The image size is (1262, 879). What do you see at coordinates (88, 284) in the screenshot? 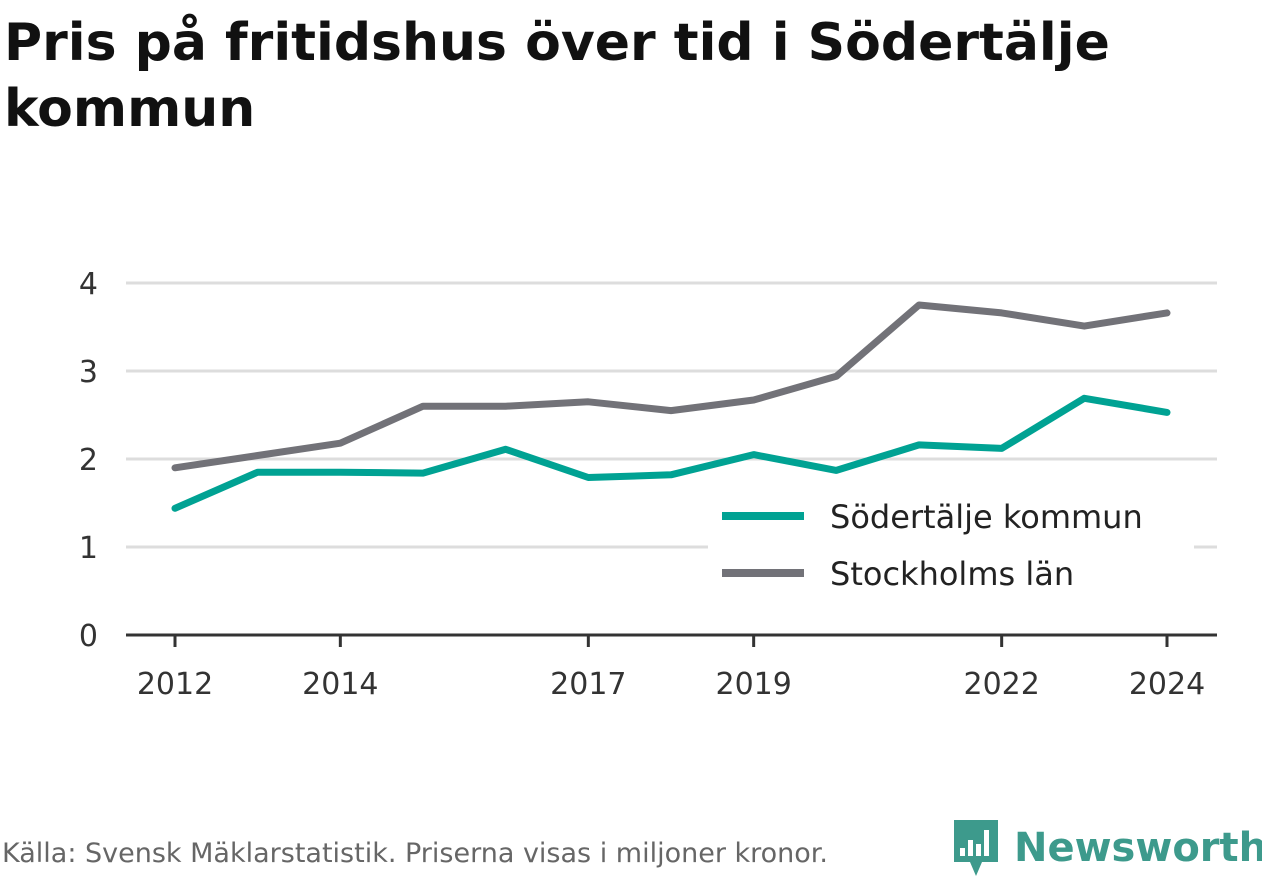
I see `y-tick-label-4: 4` at bounding box center [88, 284].